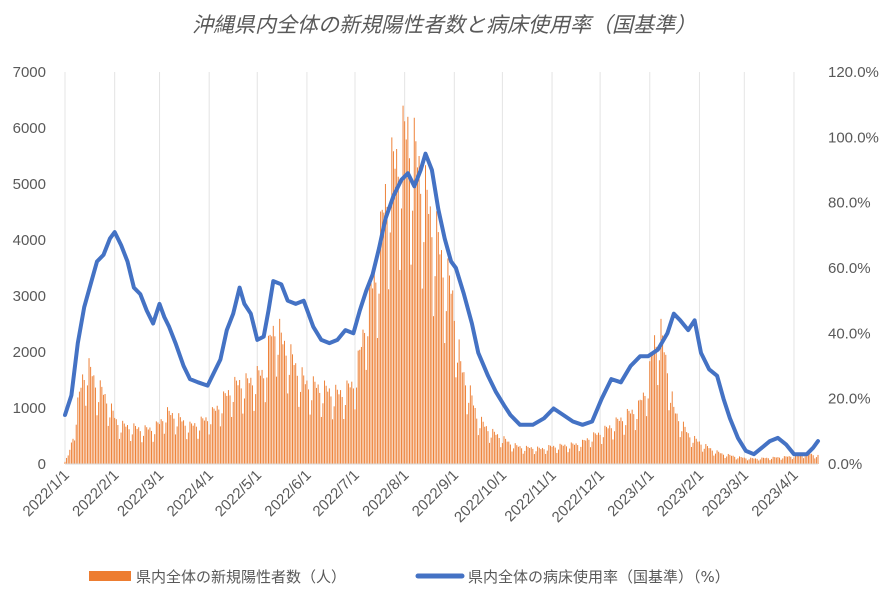 This screenshot has height=602, width=889. What do you see at coordinates (241, 577) in the screenshot?
I see `legend-label-bar: 県内全体の新規陽性者数（人）` at bounding box center [241, 577].